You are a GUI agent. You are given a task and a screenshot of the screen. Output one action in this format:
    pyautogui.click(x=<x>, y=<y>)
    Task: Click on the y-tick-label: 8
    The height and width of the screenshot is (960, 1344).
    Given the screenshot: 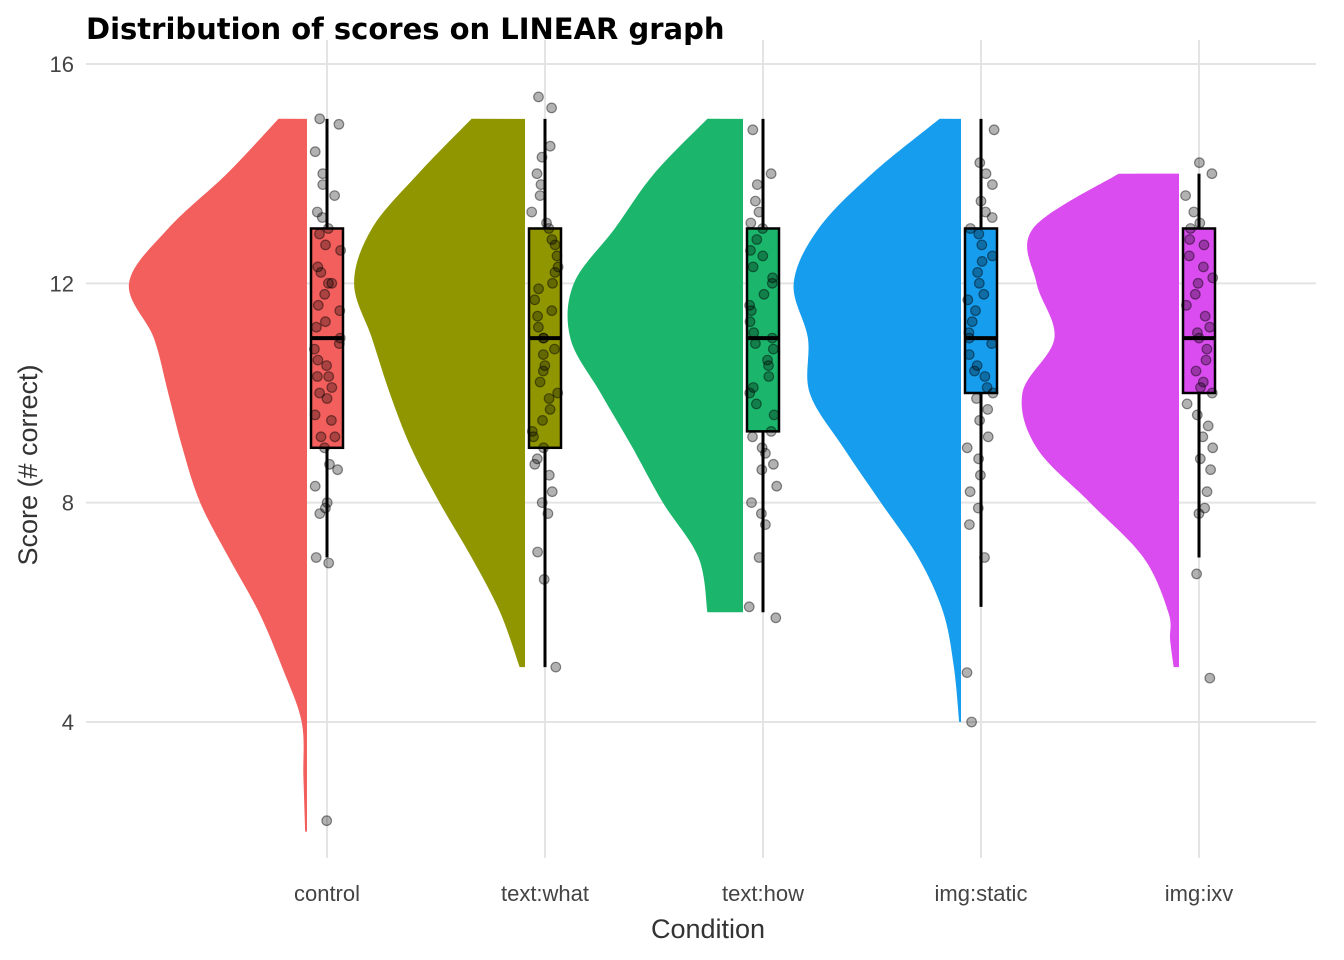 What is the action you would take?
    pyautogui.click(x=68, y=503)
    